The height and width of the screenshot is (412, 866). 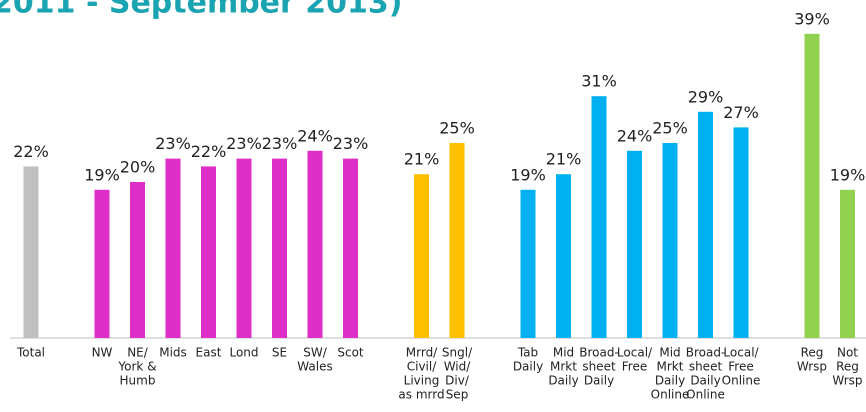 I want to click on x-tick-label: York &, so click(x=136, y=367).